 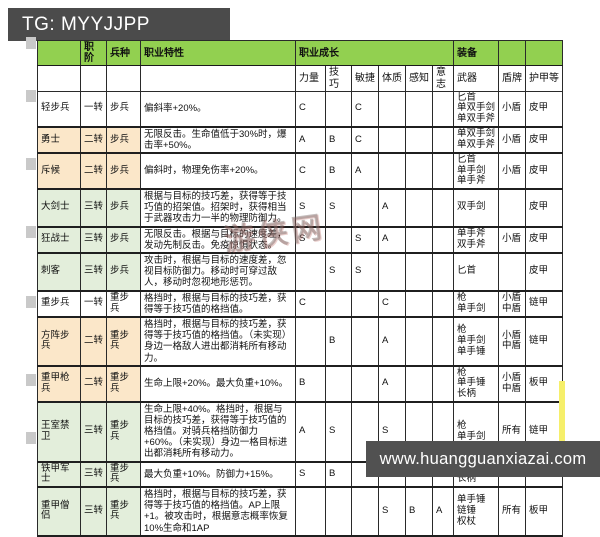 What do you see at coordinates (544, 511) in the screenshot?
I see `armor-cell: 板甲` at bounding box center [544, 511].